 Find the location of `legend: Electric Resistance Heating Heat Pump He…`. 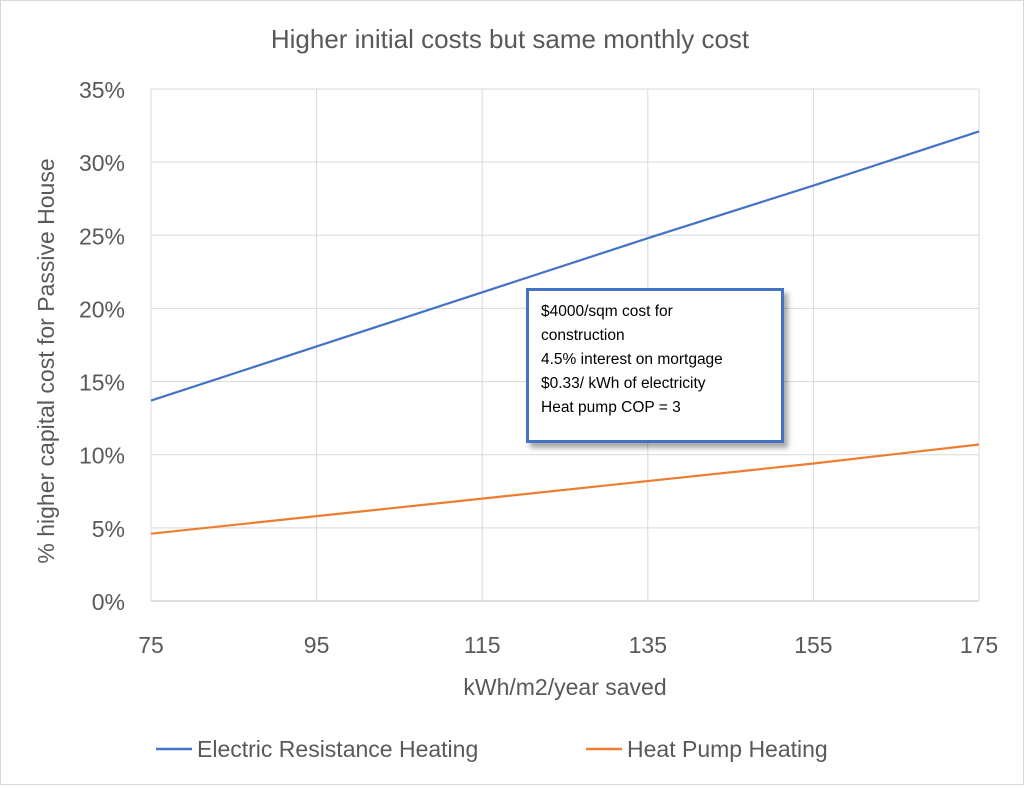

legend: Electric Resistance Heating Heat Pump He… is located at coordinates (492, 749).